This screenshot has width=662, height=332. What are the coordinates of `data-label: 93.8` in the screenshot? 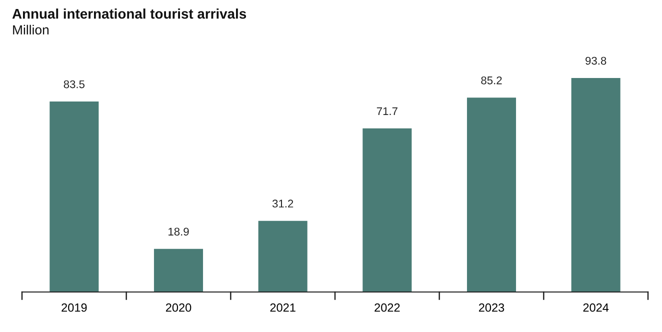 It's located at (596, 60).